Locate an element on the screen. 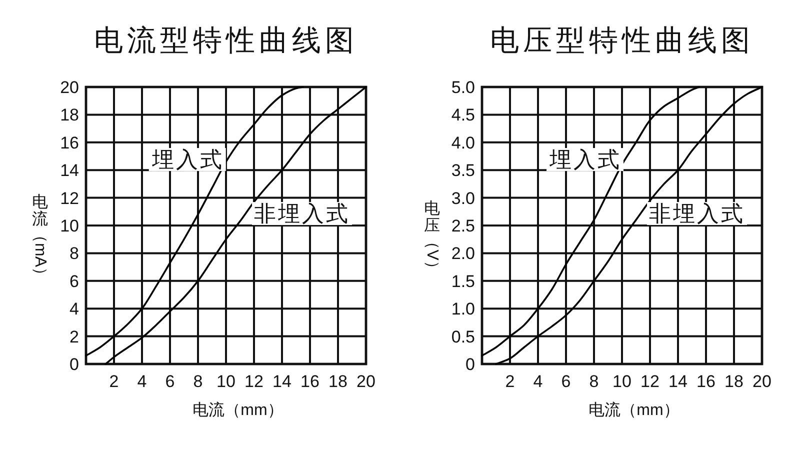 This screenshot has width=800, height=450. ytick: 2.5 is located at coordinates (463, 226).